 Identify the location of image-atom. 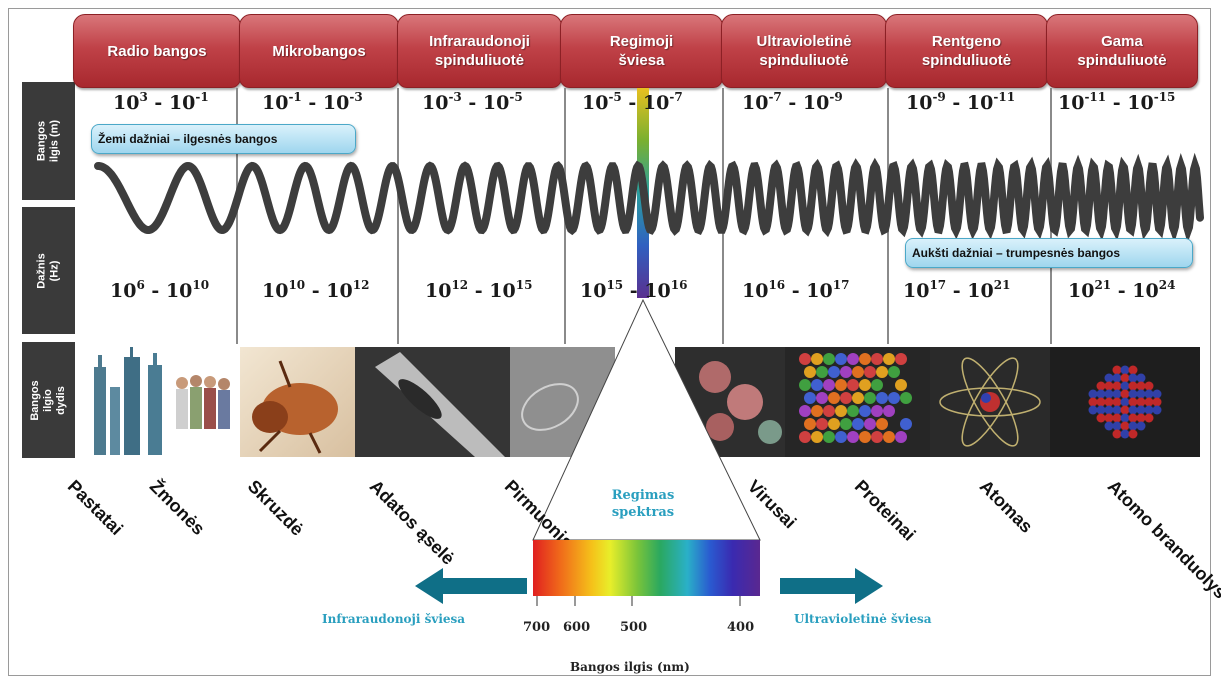
(990, 402).